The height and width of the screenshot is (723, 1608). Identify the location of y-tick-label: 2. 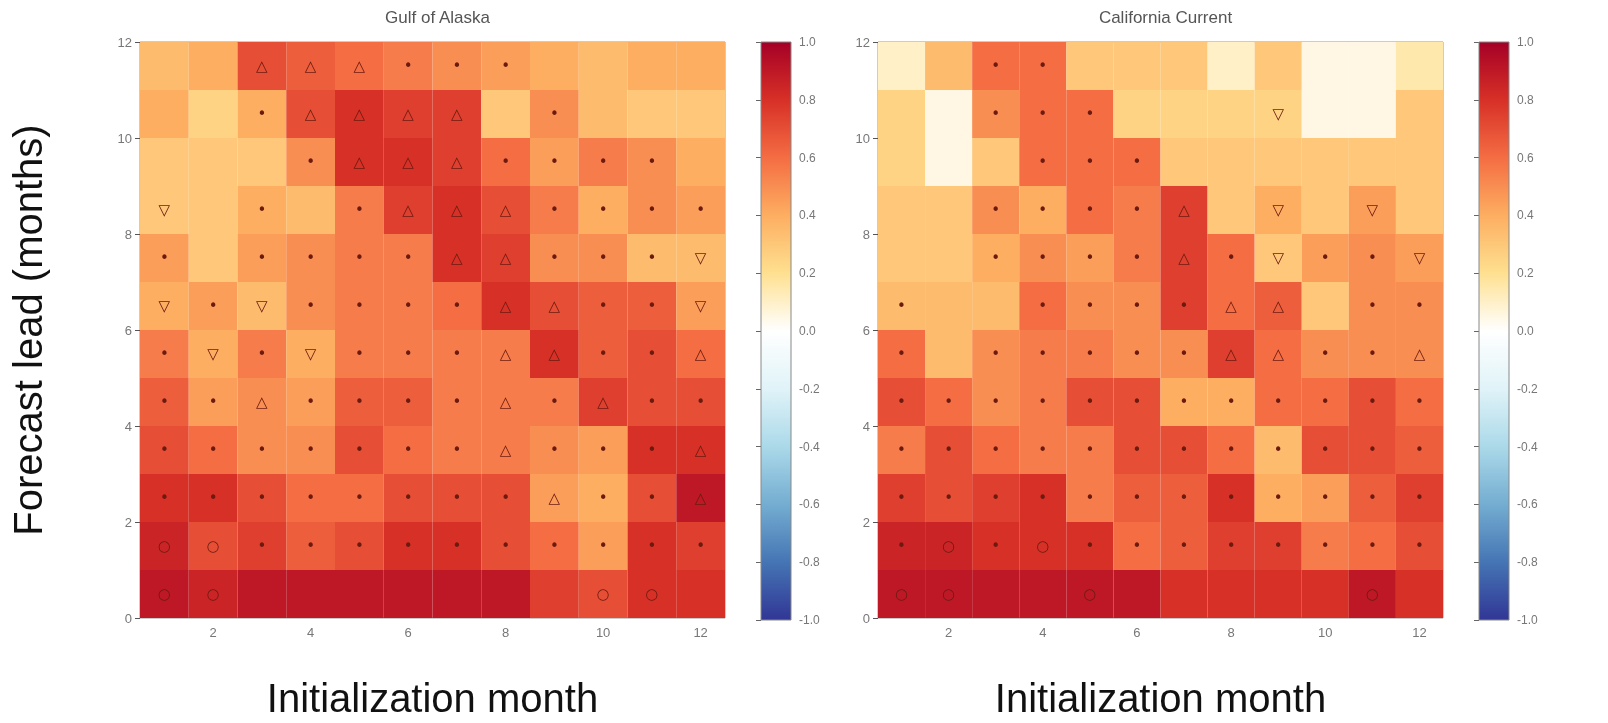
(128, 522).